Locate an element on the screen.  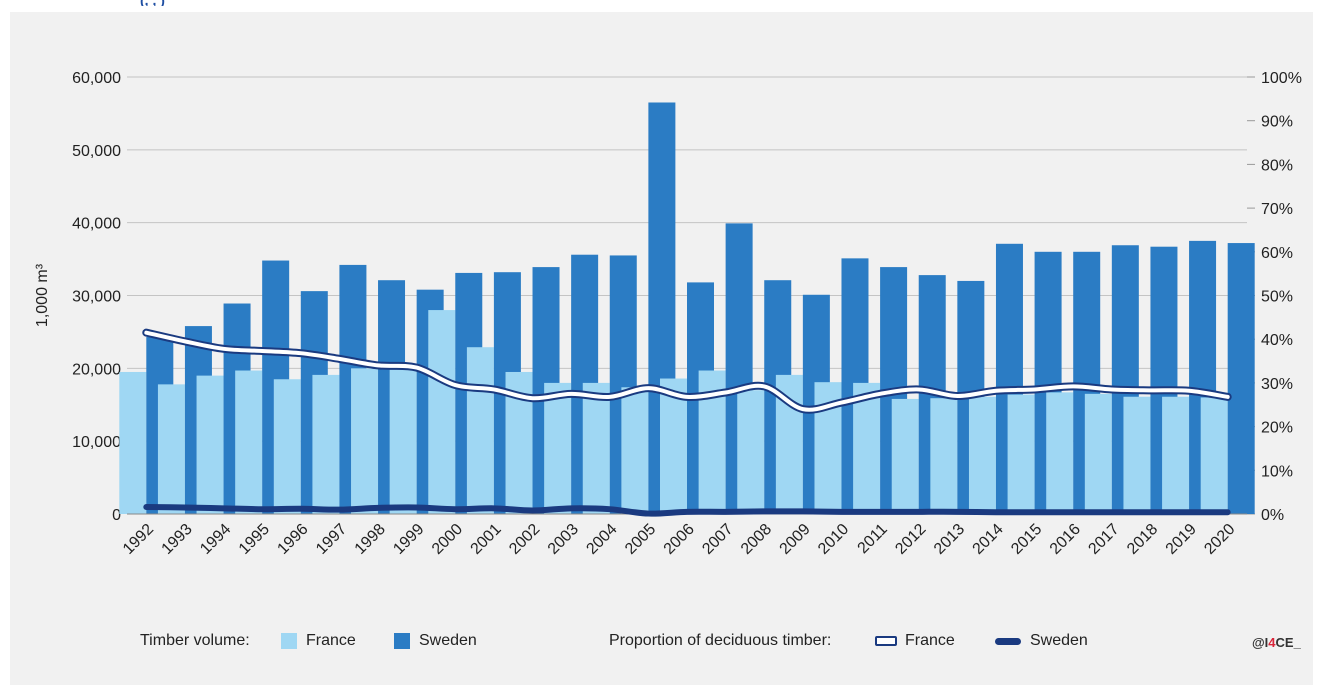
legend-proportion-france-label: France is located at coordinates (930, 640).